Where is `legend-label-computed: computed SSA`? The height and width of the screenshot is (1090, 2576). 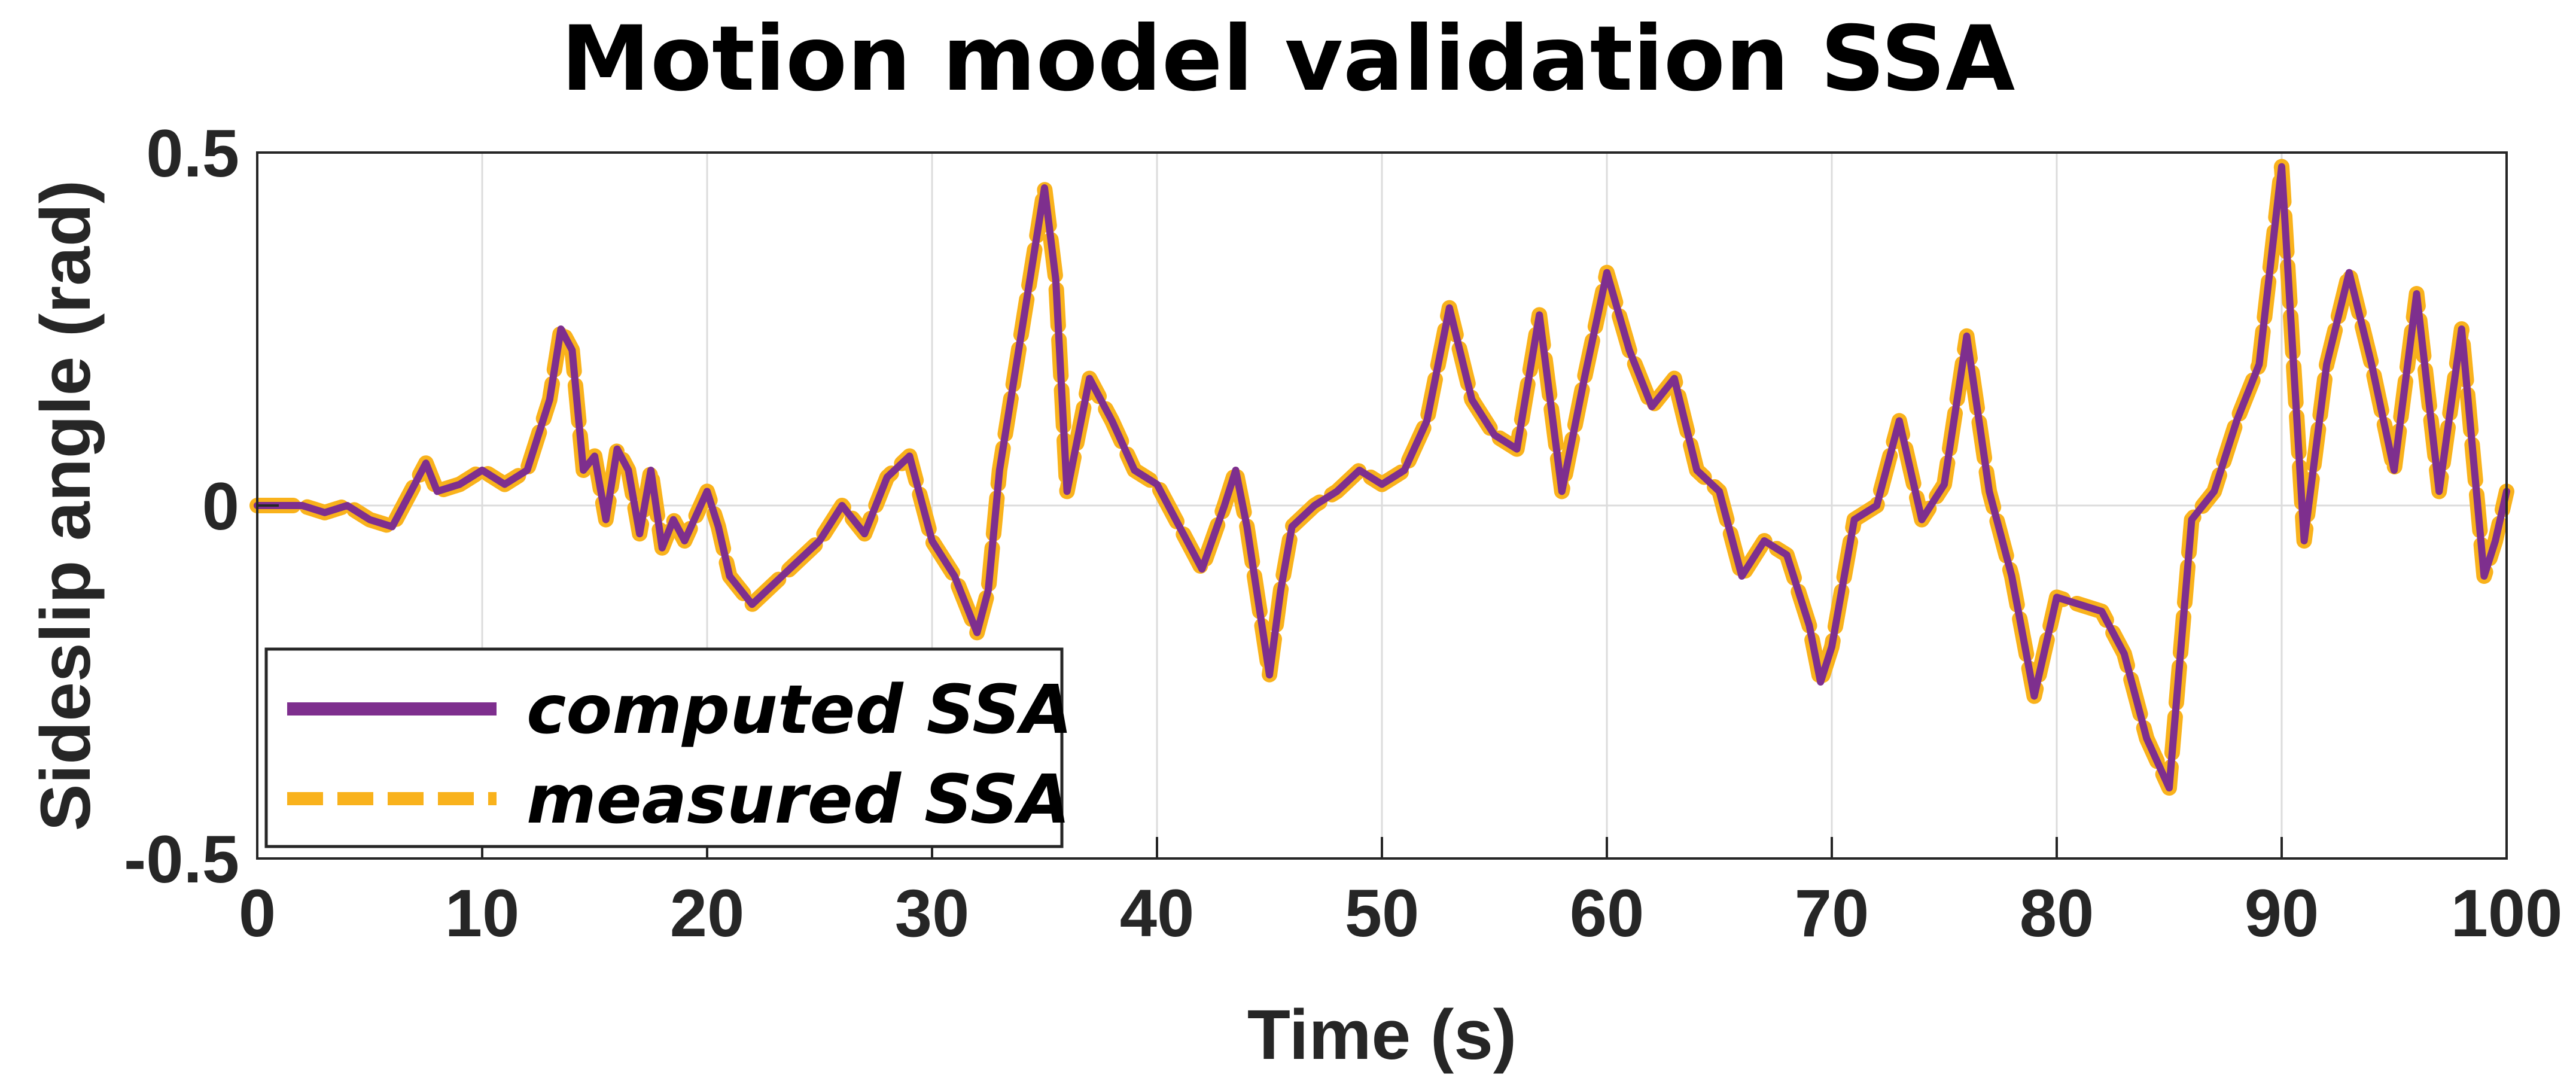 legend-label-computed: computed SSA is located at coordinates (799, 710).